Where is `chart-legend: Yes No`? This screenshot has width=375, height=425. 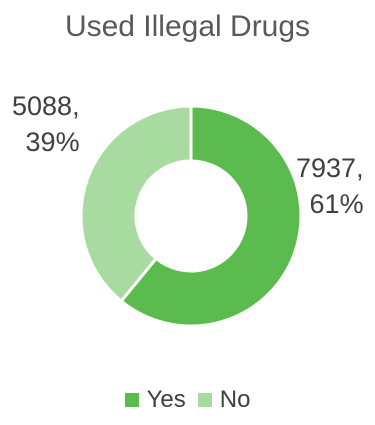 chart-legend: Yes No is located at coordinates (187, 400).